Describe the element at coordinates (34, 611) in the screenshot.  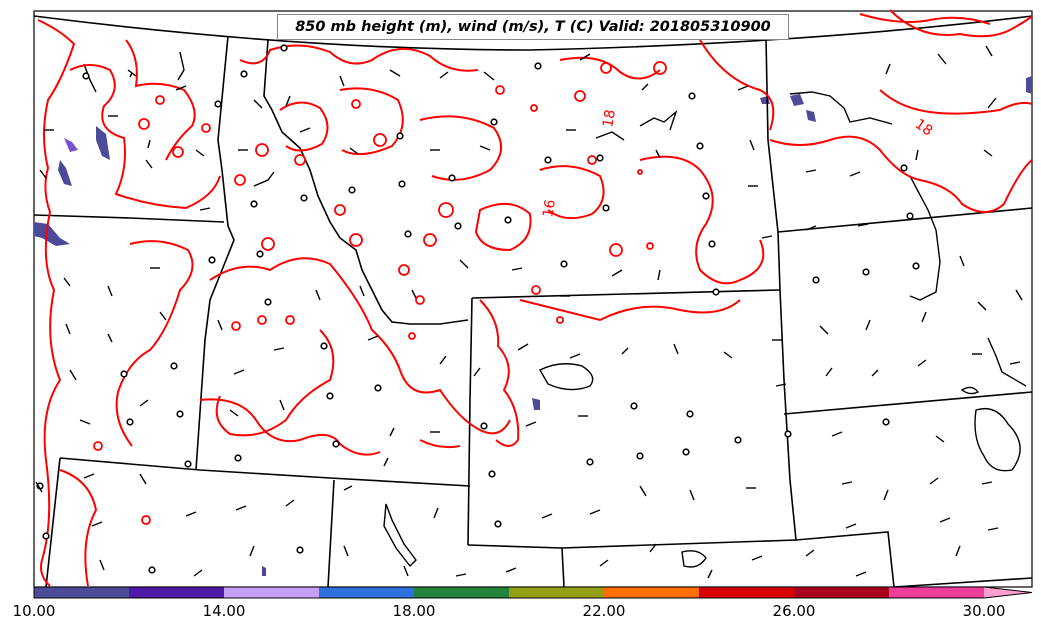
I see `colorbar-tick-label: 10.00` at that location.